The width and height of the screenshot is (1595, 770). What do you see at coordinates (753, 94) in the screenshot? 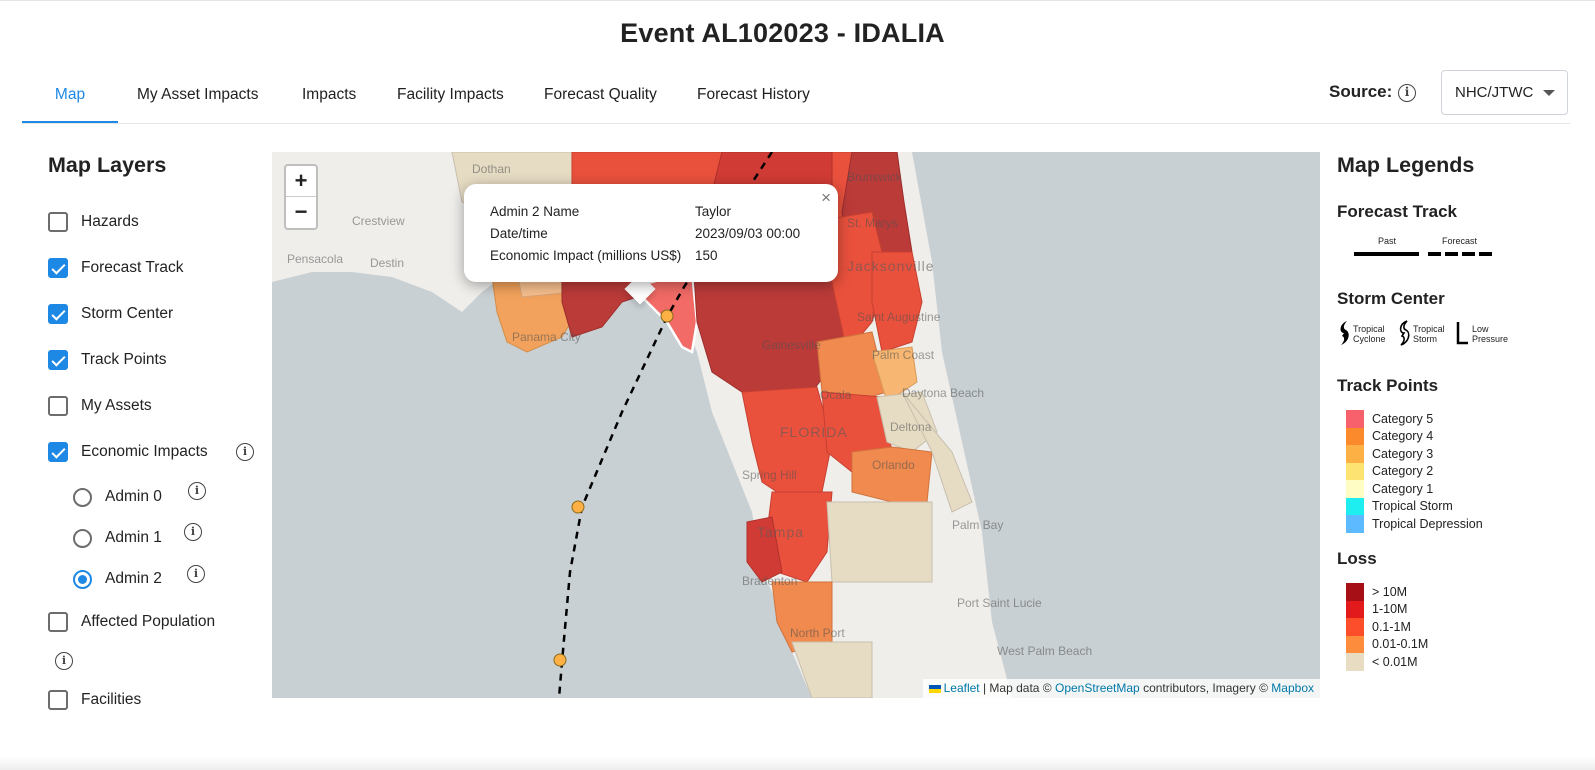
I see `tab-forecast-history: Forecast History` at bounding box center [753, 94].